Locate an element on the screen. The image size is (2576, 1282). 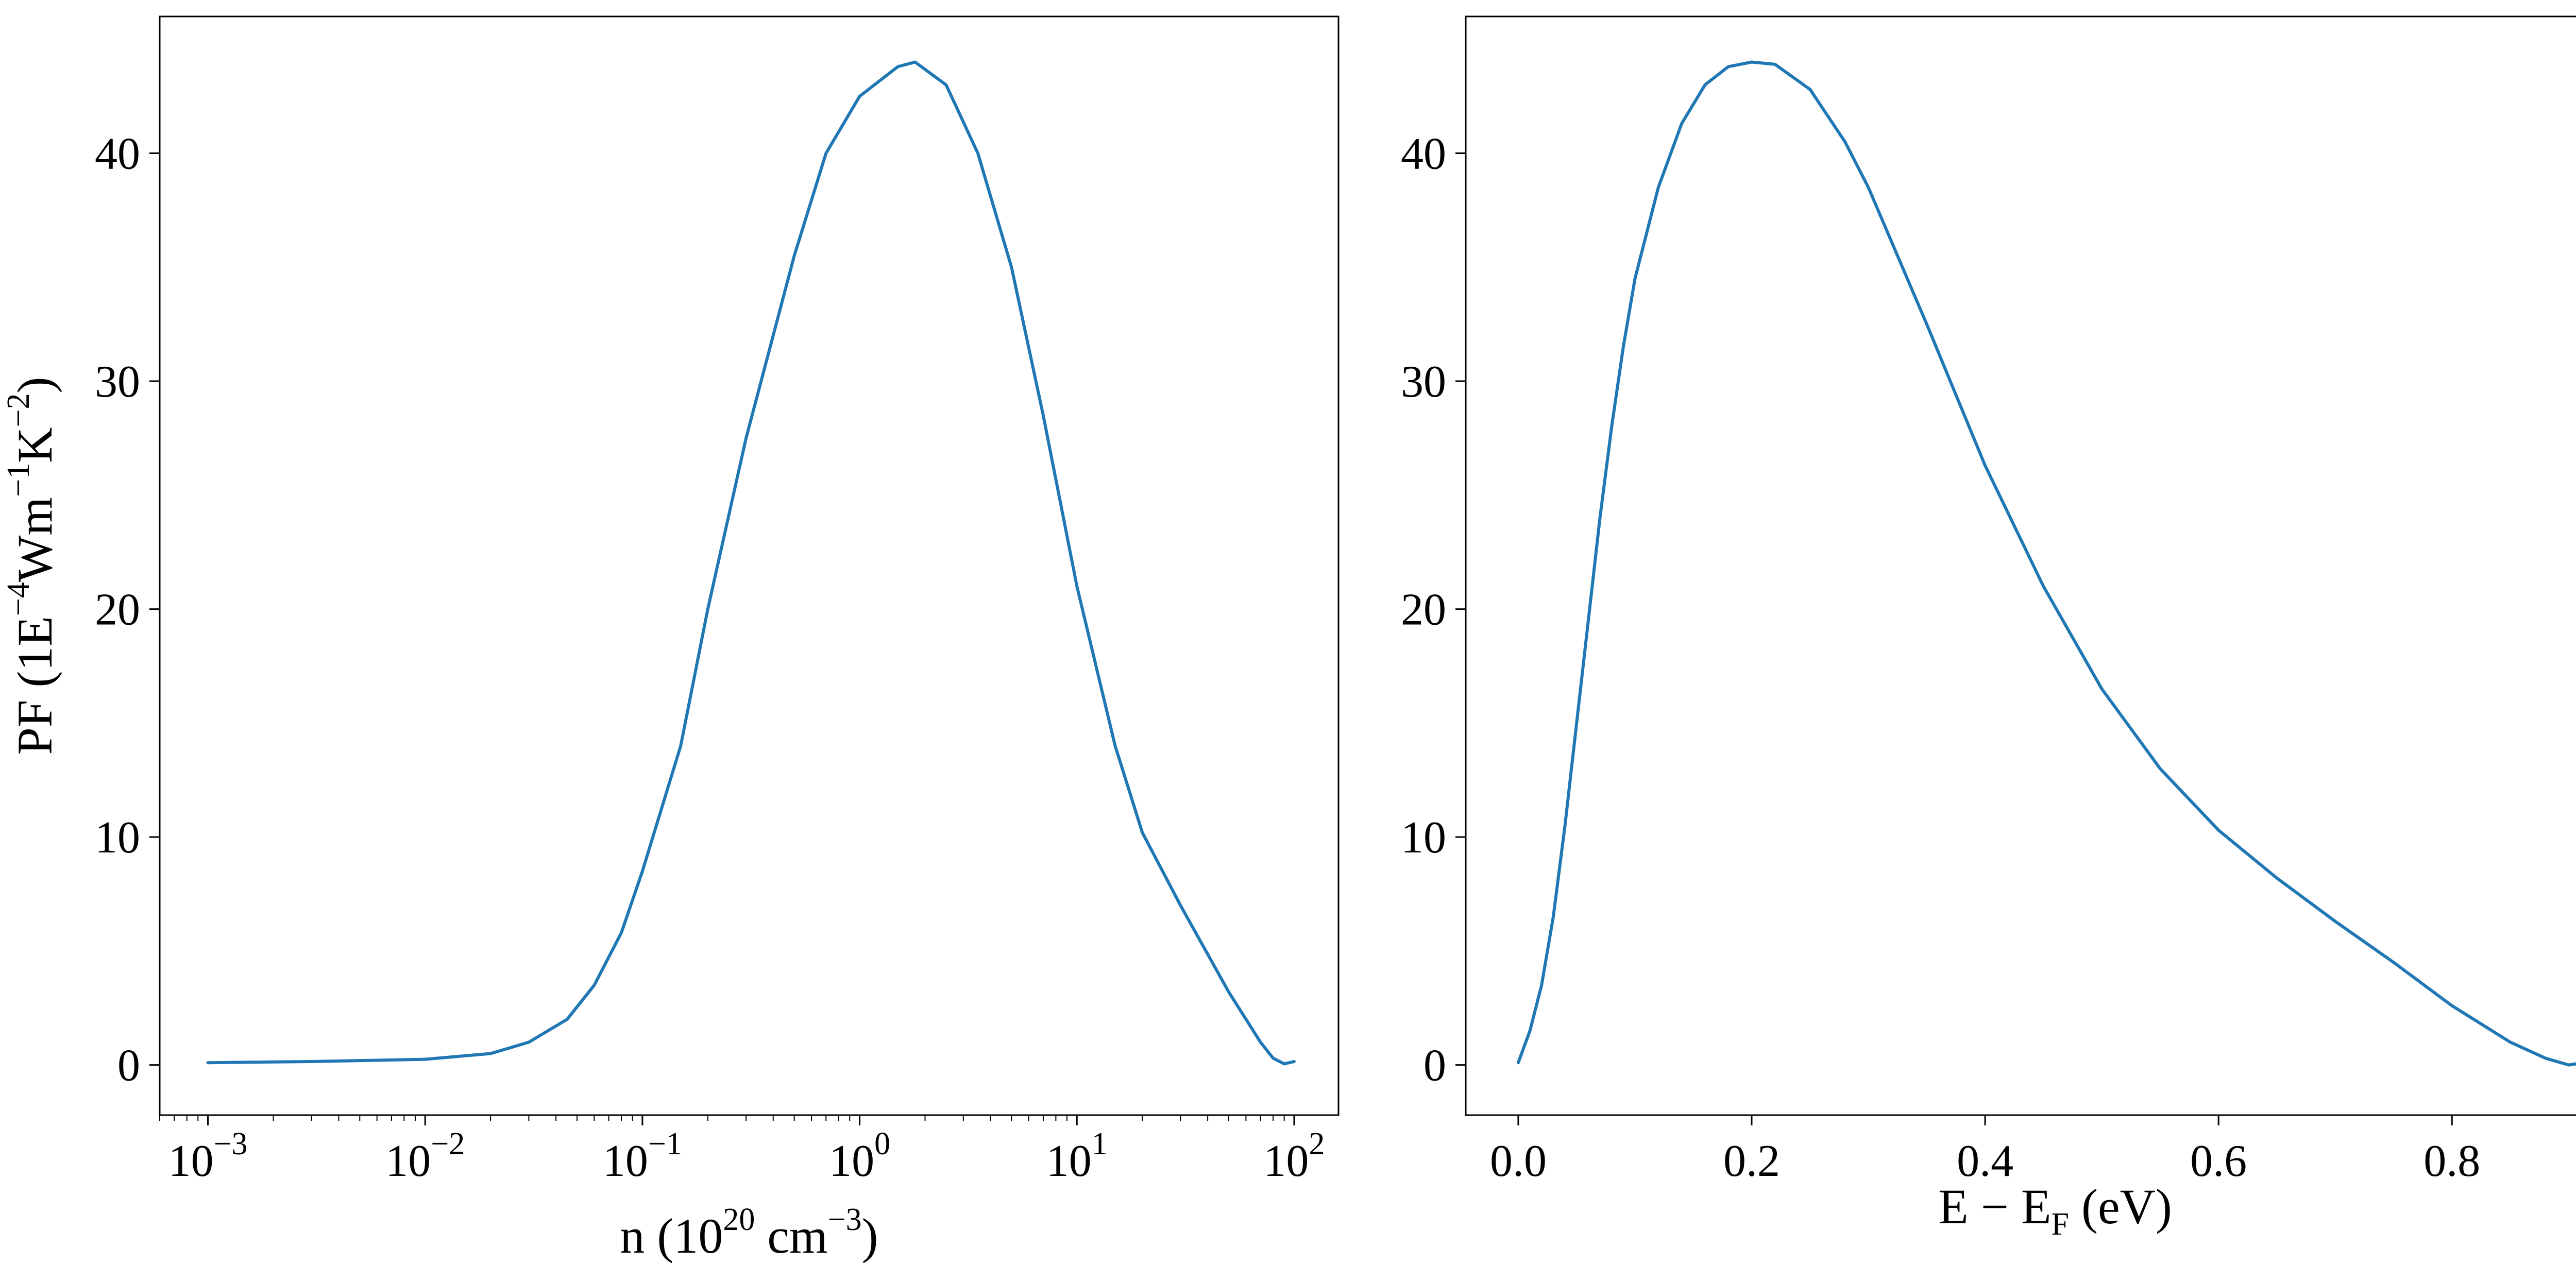
x-tick-label: 0.2 is located at coordinates (1751, 1161).